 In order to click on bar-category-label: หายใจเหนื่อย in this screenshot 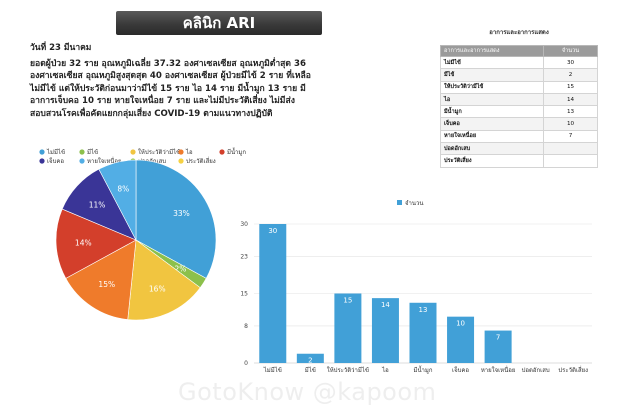, I will do `click(498, 370)`.